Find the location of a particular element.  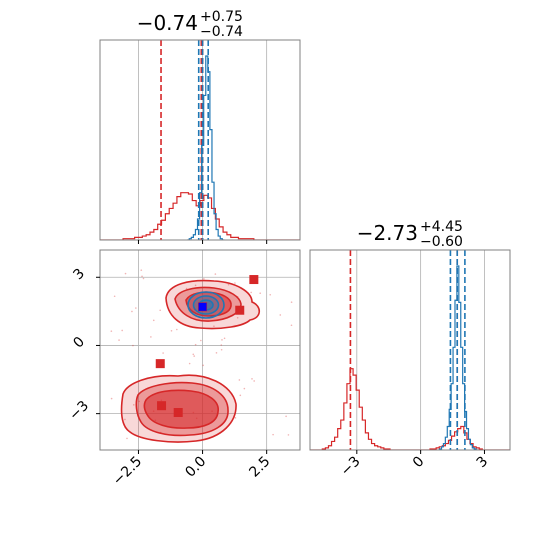

hist-param-2-grid is located at coordinates (420, 350).